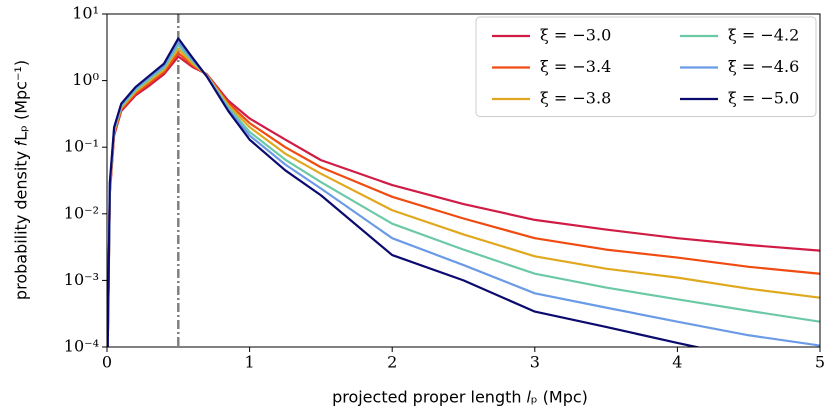 Image resolution: width=830 pixels, height=415 pixels. Describe the element at coordinates (107, 362) in the screenshot. I see `x-tick-label: 0` at that location.